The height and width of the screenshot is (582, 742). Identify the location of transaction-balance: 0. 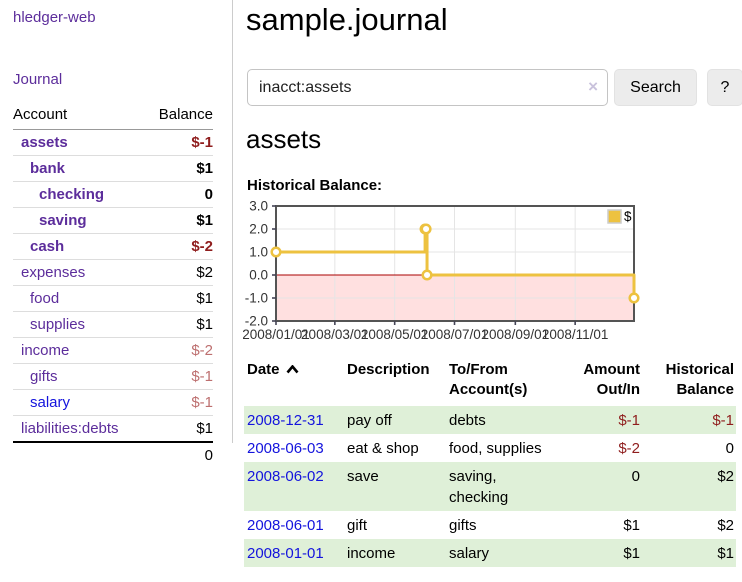
(729, 448).